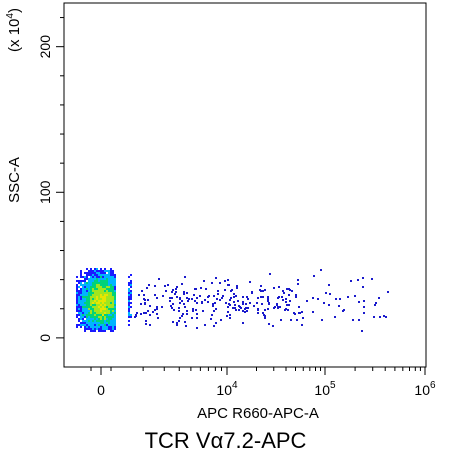  What do you see at coordinates (45, 338) in the screenshot?
I see `y-tick-label-0: 0` at bounding box center [45, 338].